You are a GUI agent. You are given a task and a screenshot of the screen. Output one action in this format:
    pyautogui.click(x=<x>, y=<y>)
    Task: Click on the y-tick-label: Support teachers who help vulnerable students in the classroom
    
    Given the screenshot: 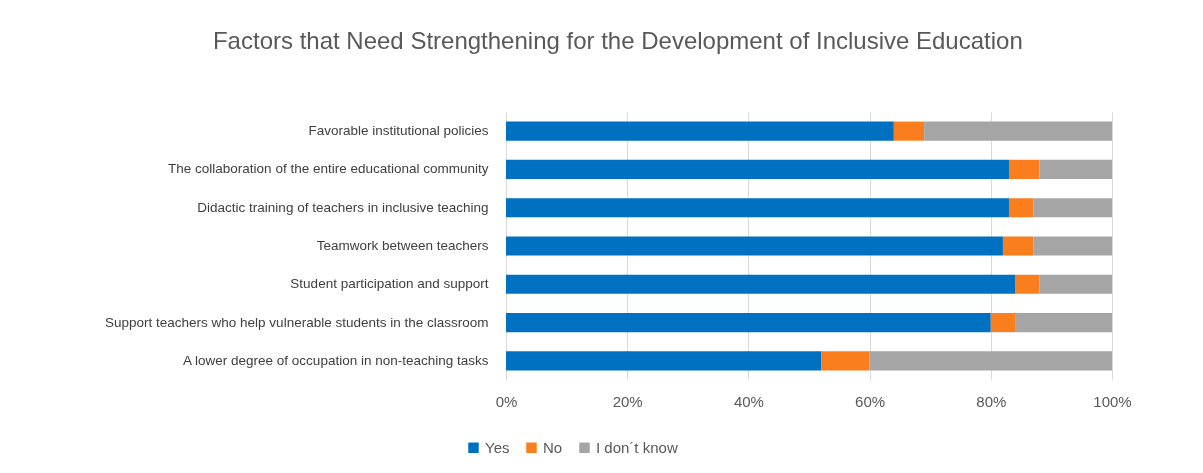 What is the action you would take?
    pyautogui.click(x=297, y=322)
    